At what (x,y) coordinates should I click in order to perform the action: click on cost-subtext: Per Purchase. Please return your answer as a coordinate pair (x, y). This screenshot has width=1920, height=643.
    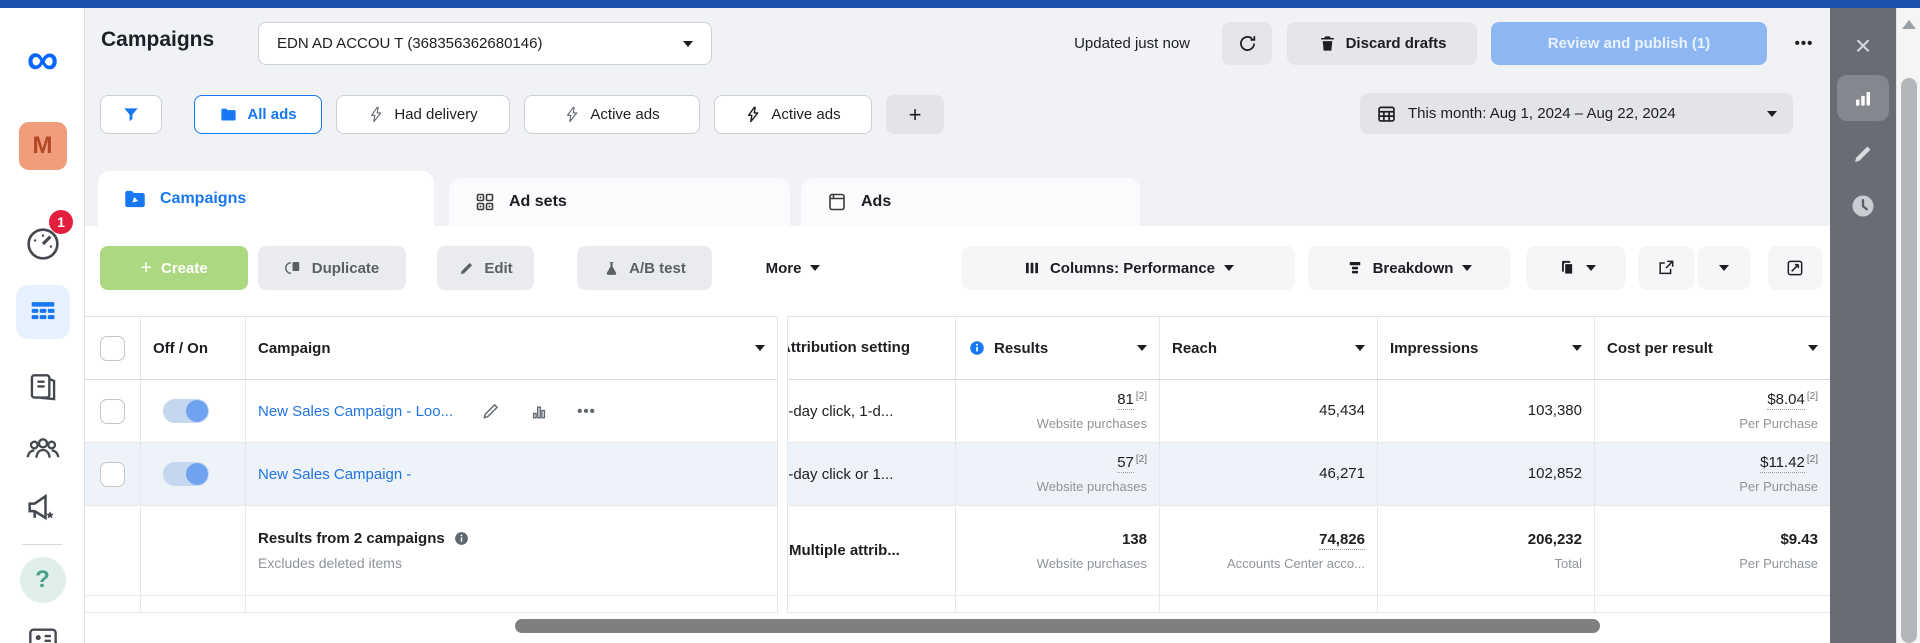
    Looking at the image, I should click on (1778, 423).